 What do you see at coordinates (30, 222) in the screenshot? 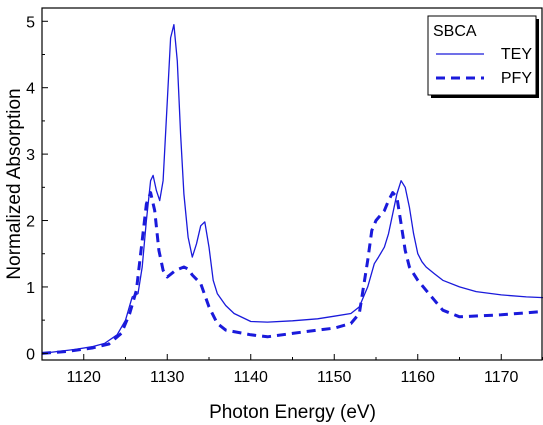
I see `y-tick-label: 2` at bounding box center [30, 222].